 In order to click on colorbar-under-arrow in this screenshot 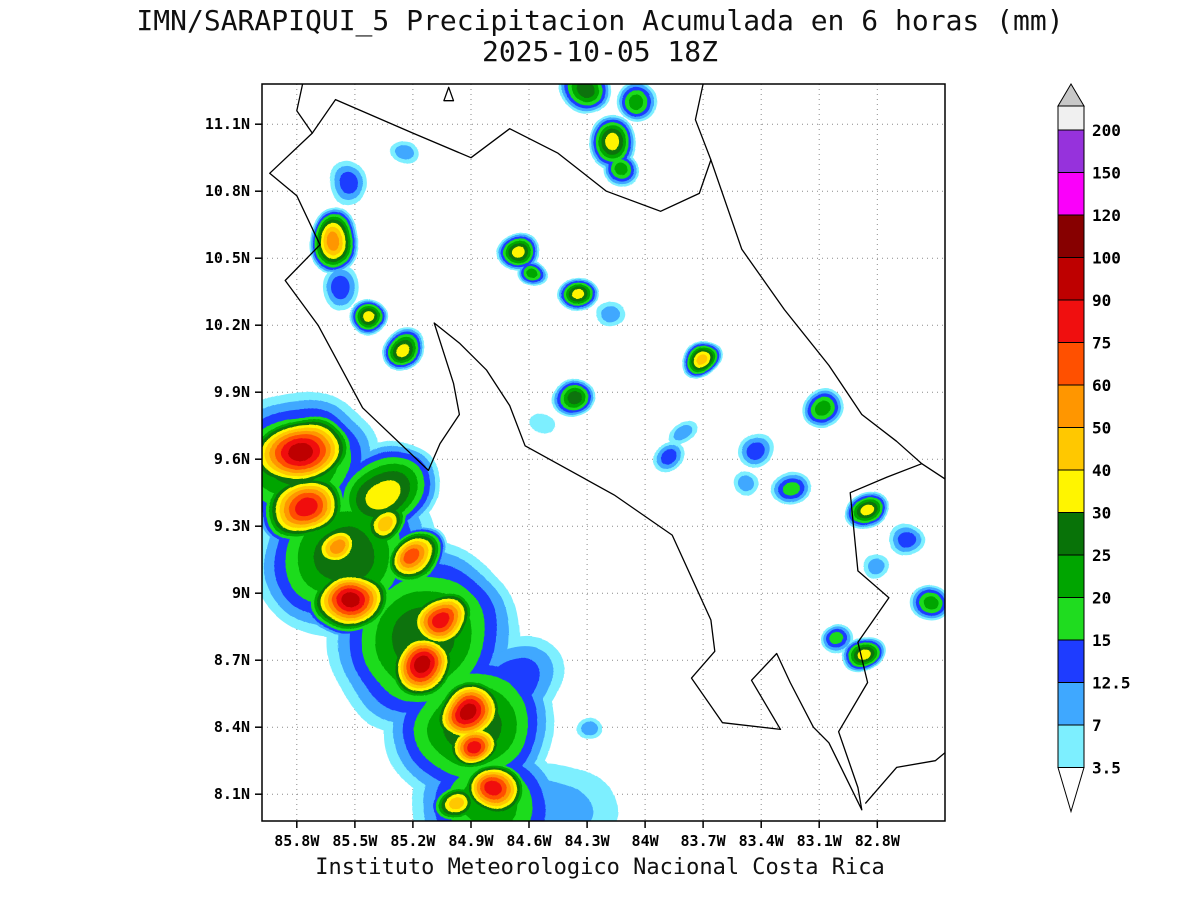, I will do `click(1071, 790)`.